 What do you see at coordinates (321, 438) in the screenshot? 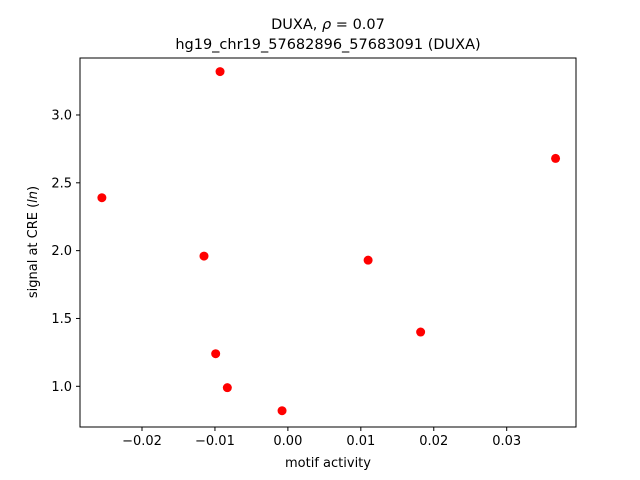
I see `x-axis: −0.02 −0.01 0.00 0.01 0.02 0.03` at bounding box center [321, 438].